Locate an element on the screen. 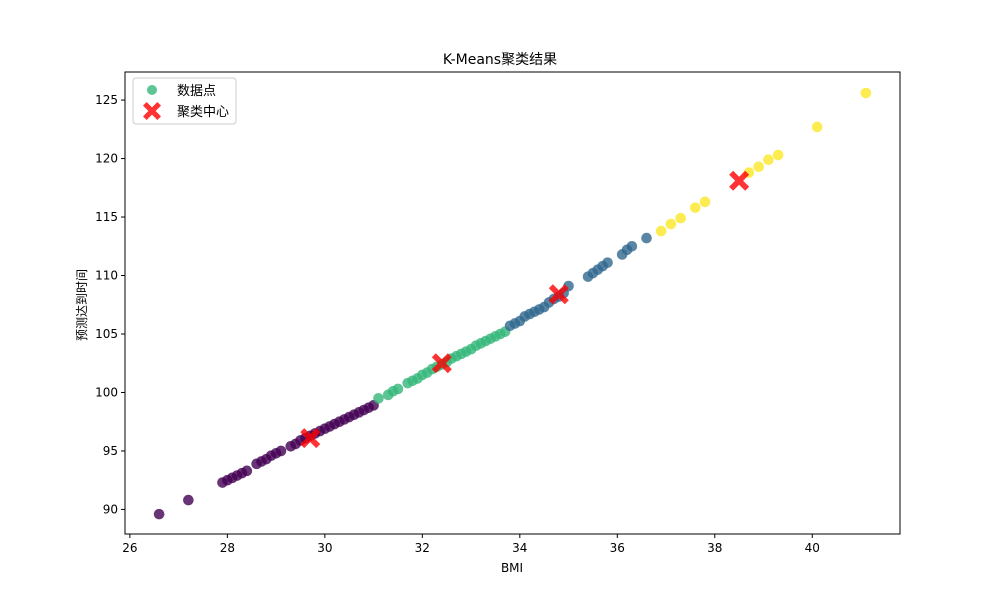  y-tick-label: 95 is located at coordinates (110, 451).